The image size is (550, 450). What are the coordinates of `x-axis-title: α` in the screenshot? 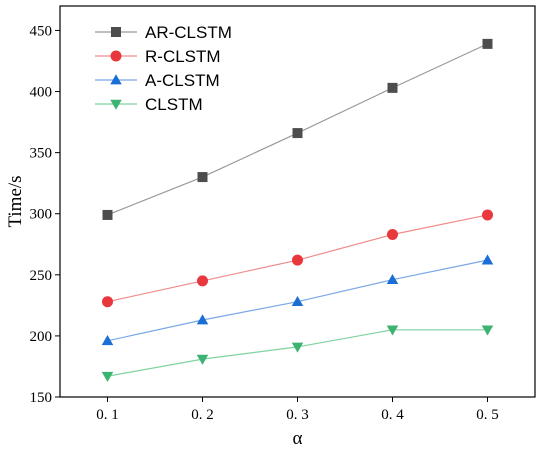 It's located at (298, 438).